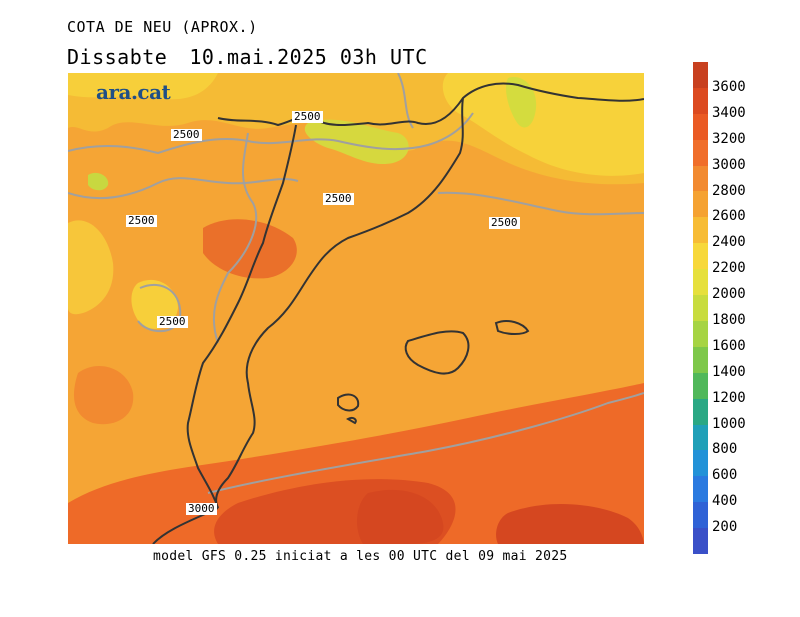 Image resolution: width=800 pixels, height=617 pixels. What do you see at coordinates (430, 104) in the screenshot?
I see `coastline-pyrenees` at bounding box center [430, 104].